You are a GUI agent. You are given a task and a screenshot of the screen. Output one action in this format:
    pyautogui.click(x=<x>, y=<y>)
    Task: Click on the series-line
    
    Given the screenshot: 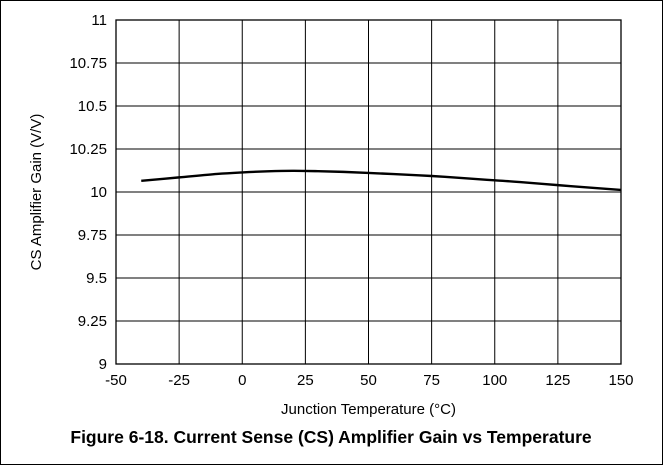 What is the action you would take?
    pyautogui.click(x=381, y=180)
    